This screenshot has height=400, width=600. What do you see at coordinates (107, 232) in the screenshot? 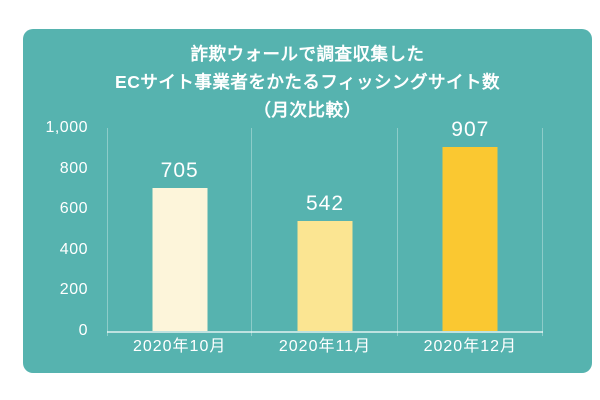
I see `y-axis-line` at bounding box center [107, 232].